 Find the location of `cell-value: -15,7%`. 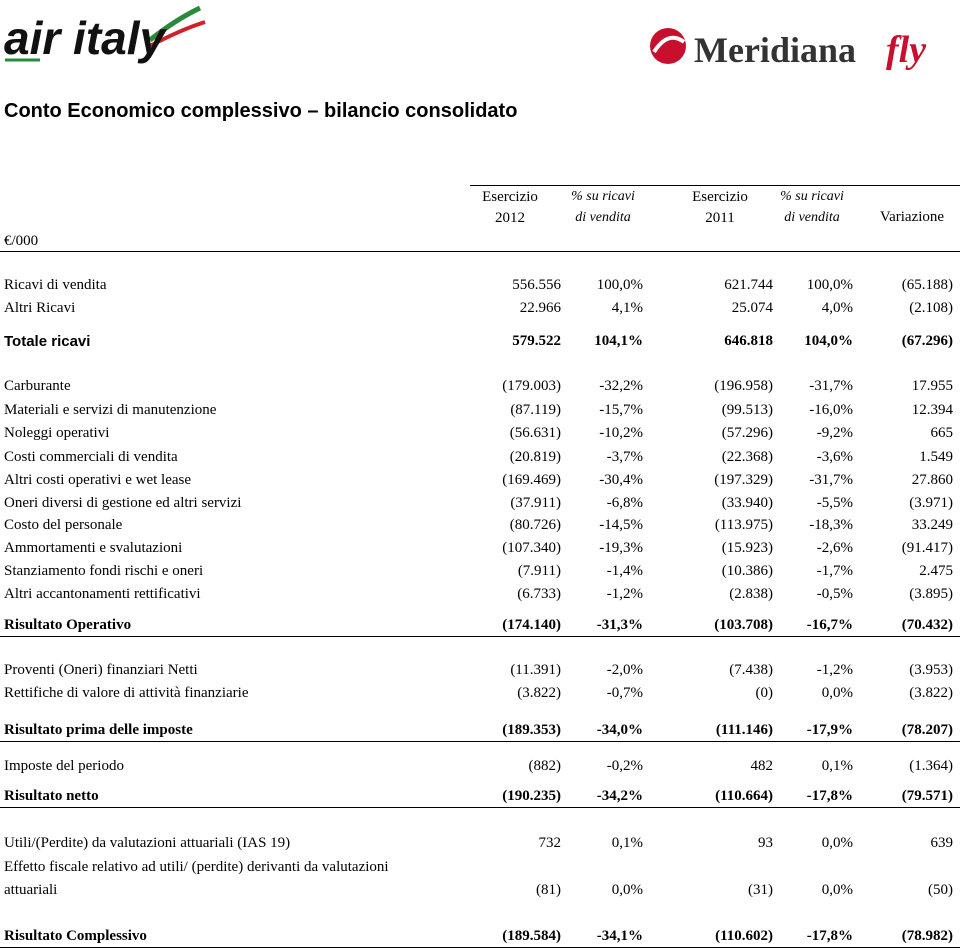

cell-value: -15,7% is located at coordinates (621, 410).